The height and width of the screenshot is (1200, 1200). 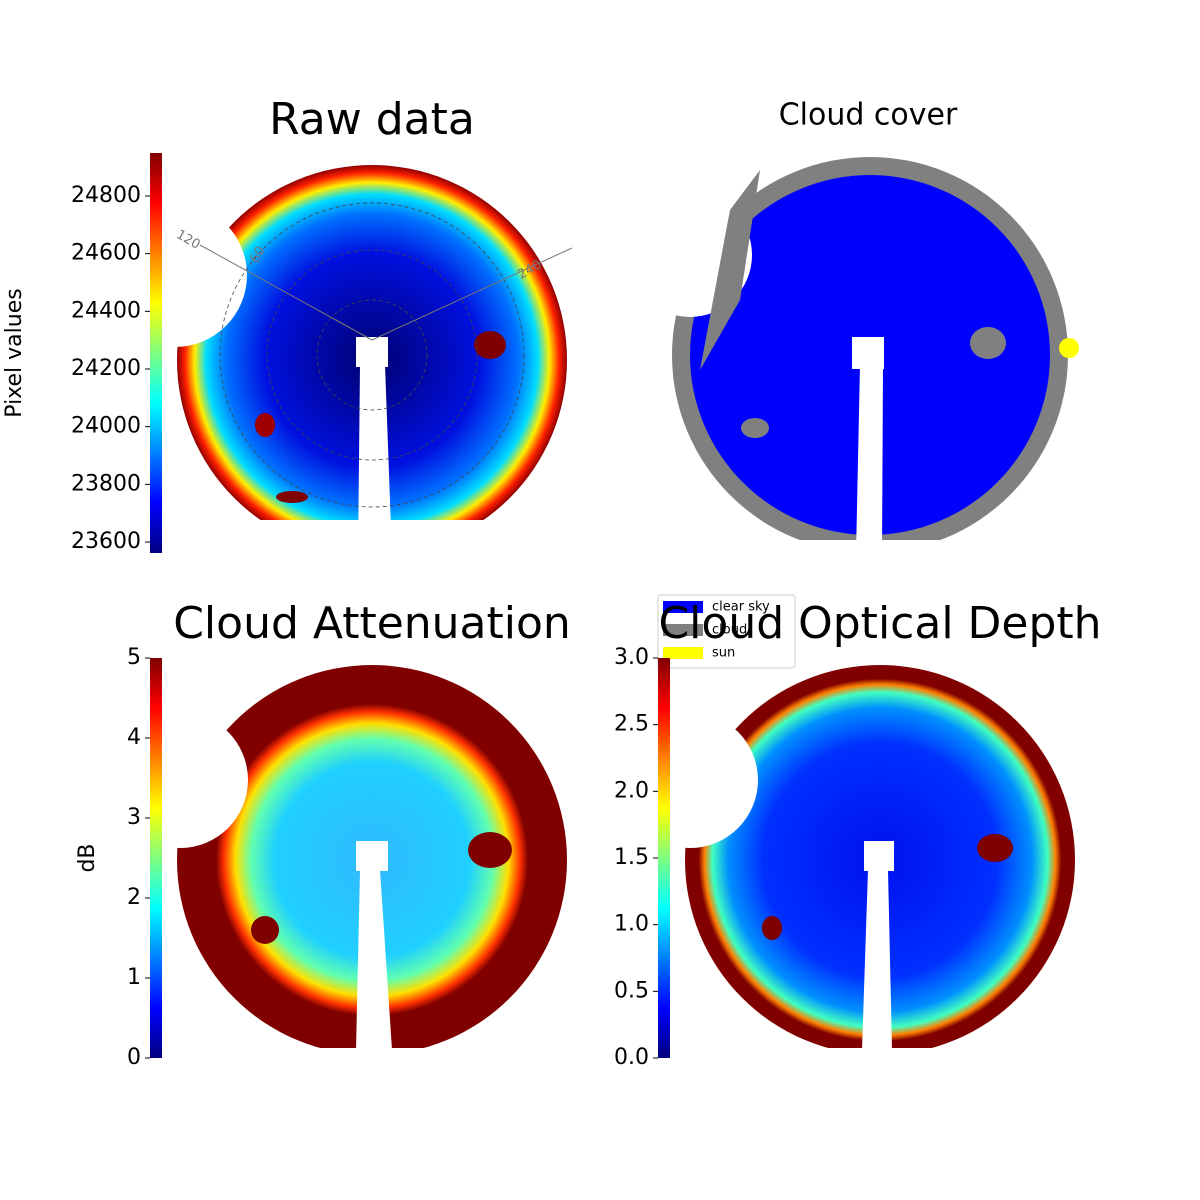 I want to click on legend-label: cloud, so click(x=729, y=630).